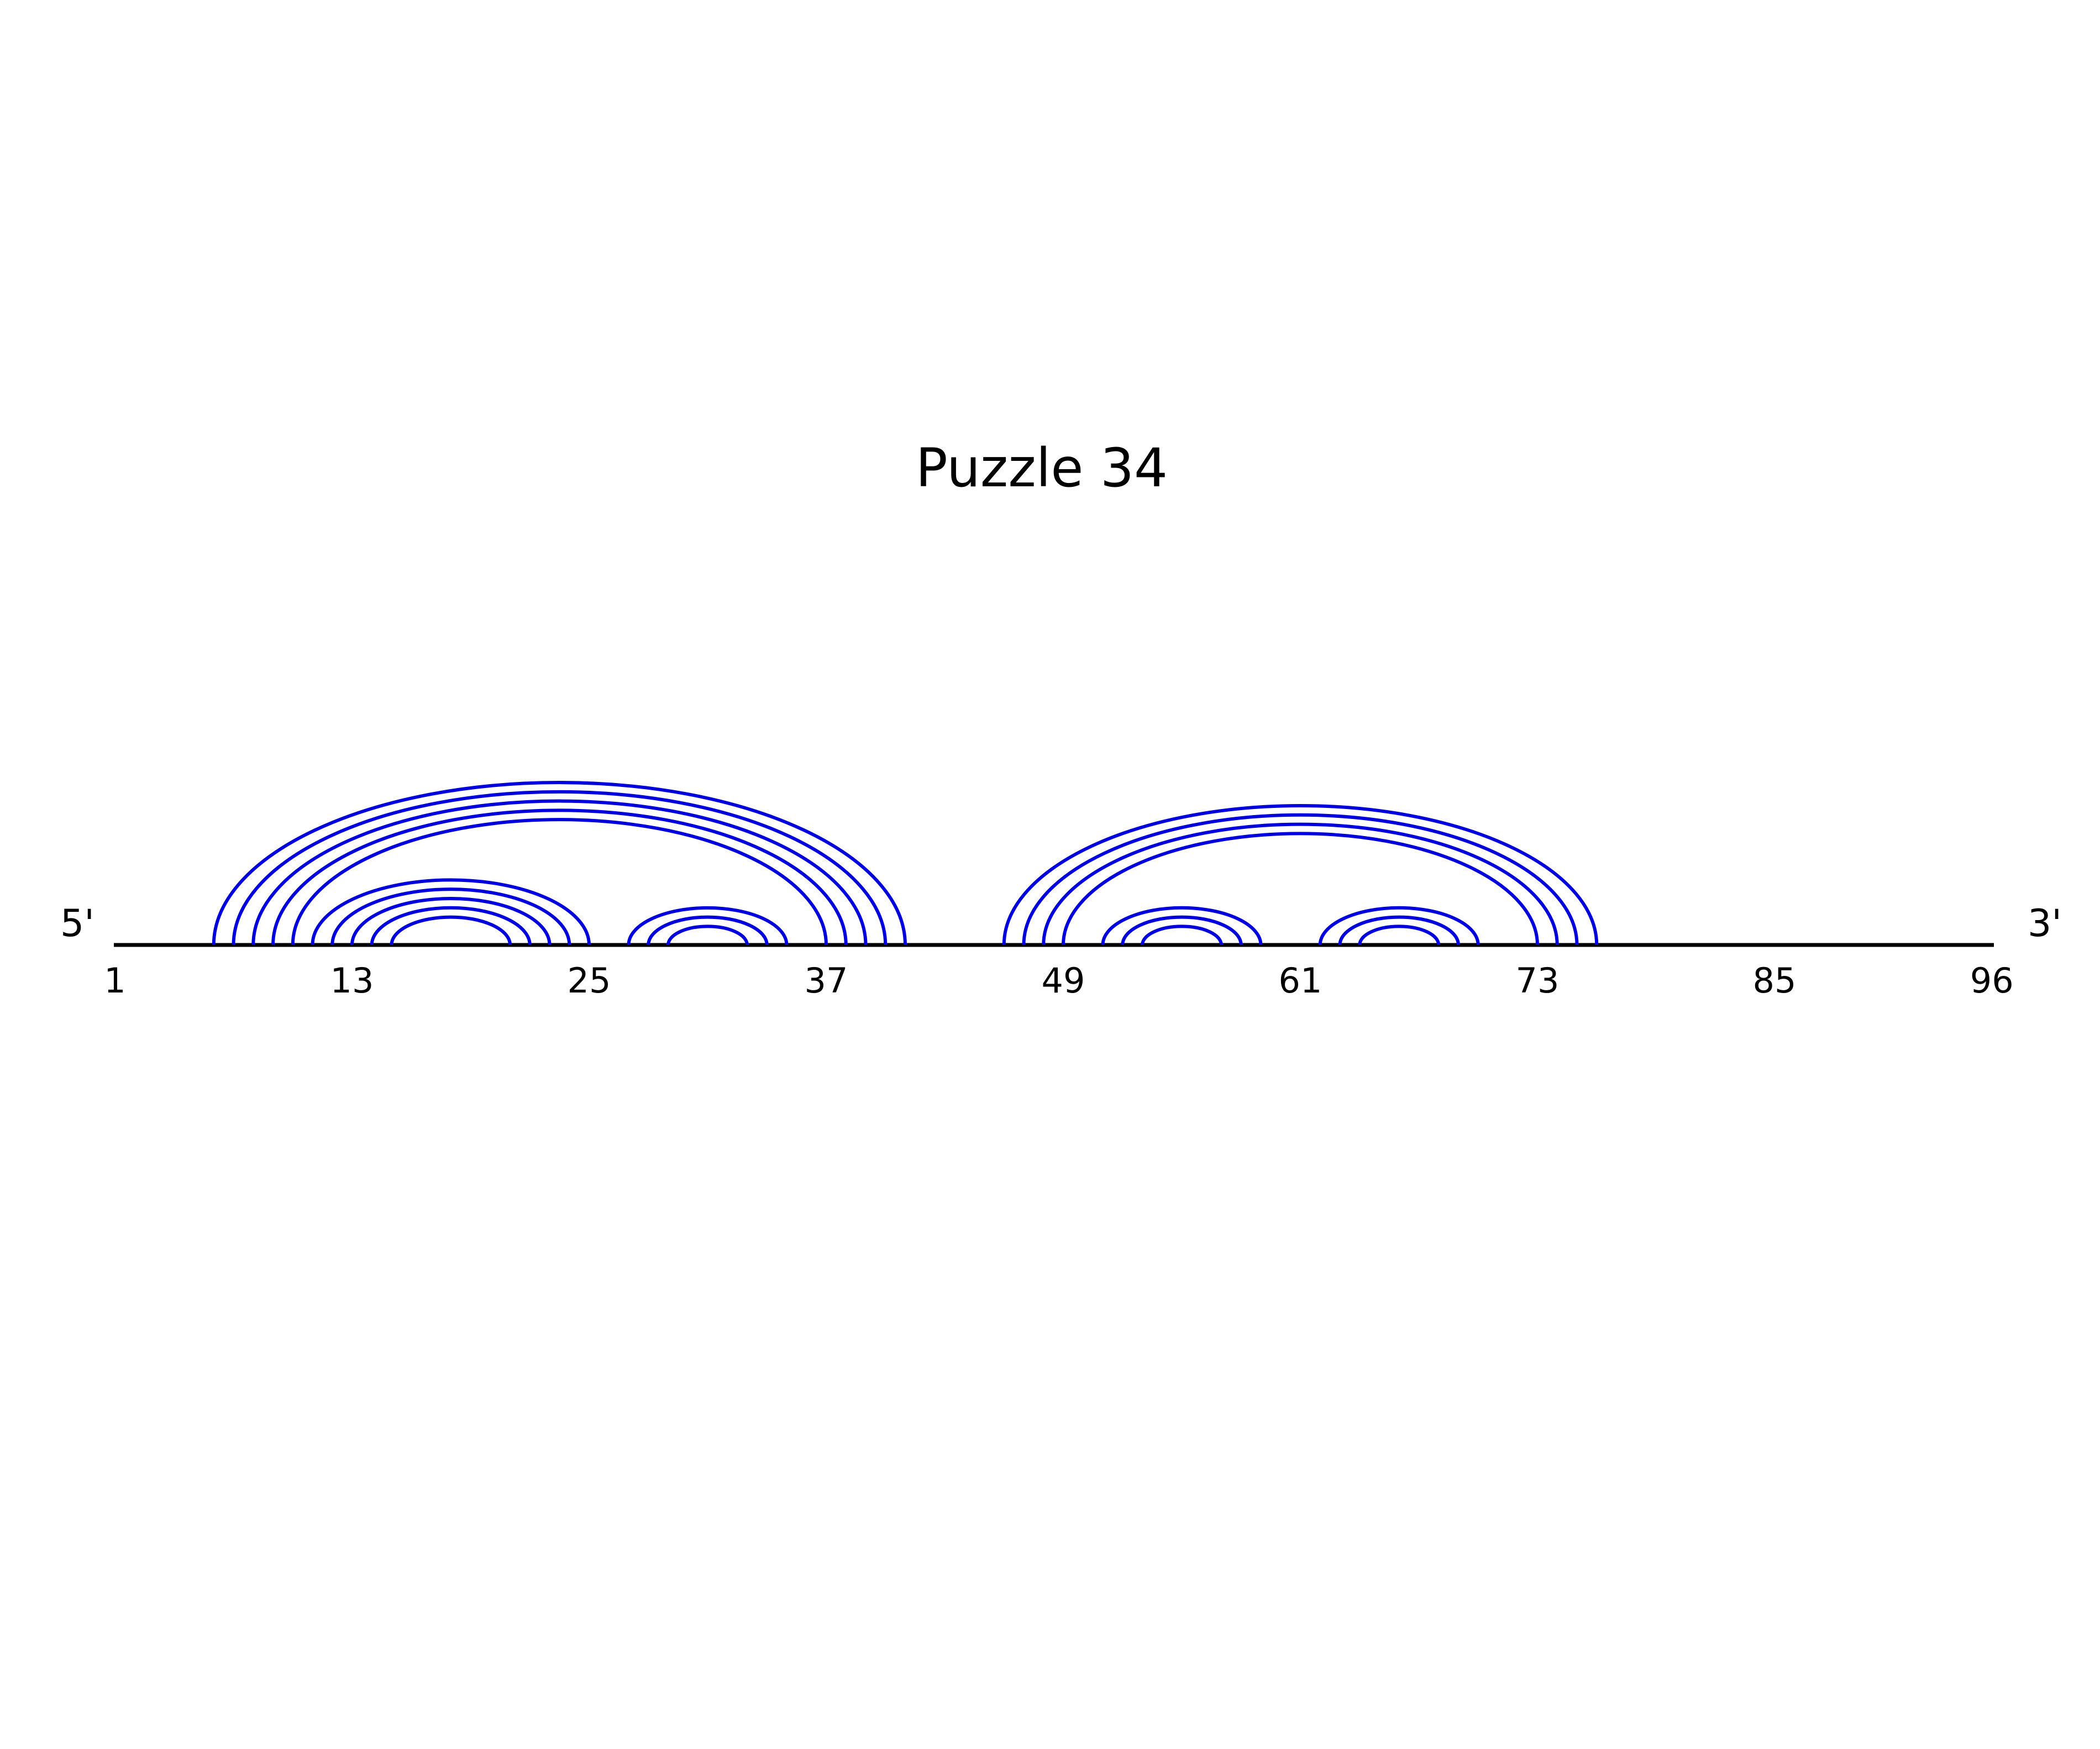  I want to click on tick-label: 49, so click(1063, 980).